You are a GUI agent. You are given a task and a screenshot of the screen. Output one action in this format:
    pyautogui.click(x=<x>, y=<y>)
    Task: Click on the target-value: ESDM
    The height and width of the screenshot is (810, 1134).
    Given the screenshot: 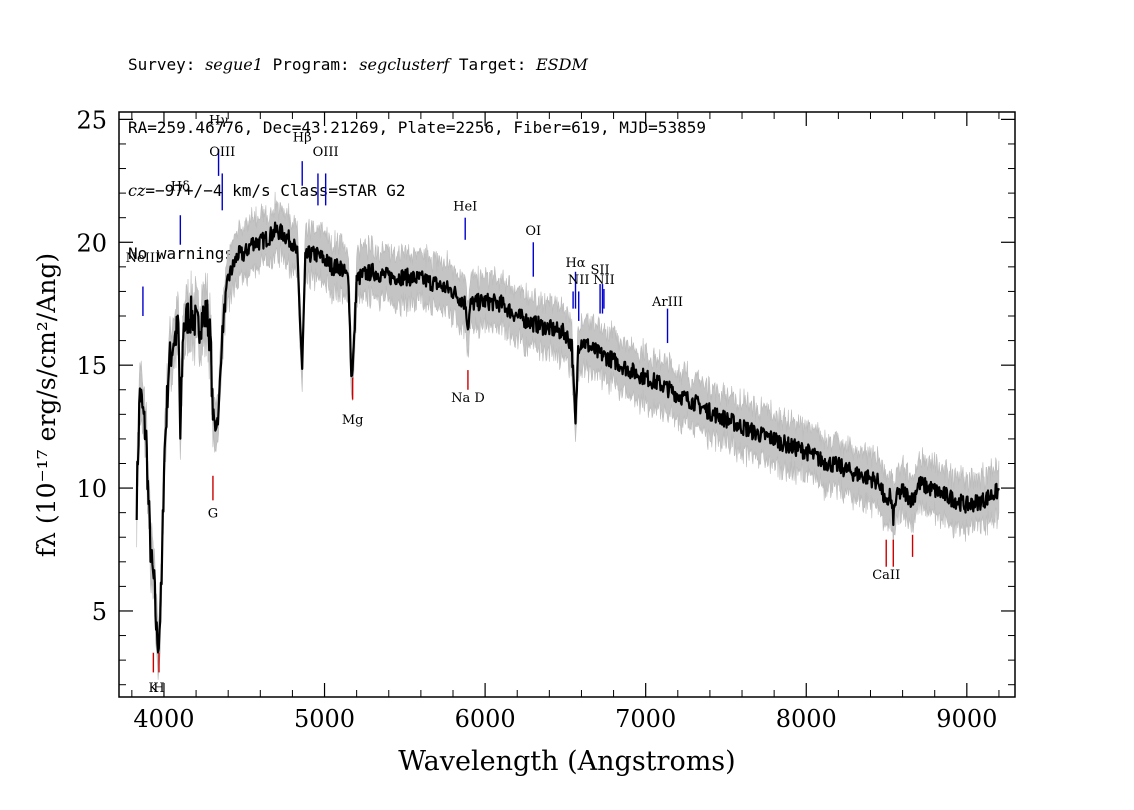 What is the action you would take?
    pyautogui.click(x=562, y=64)
    